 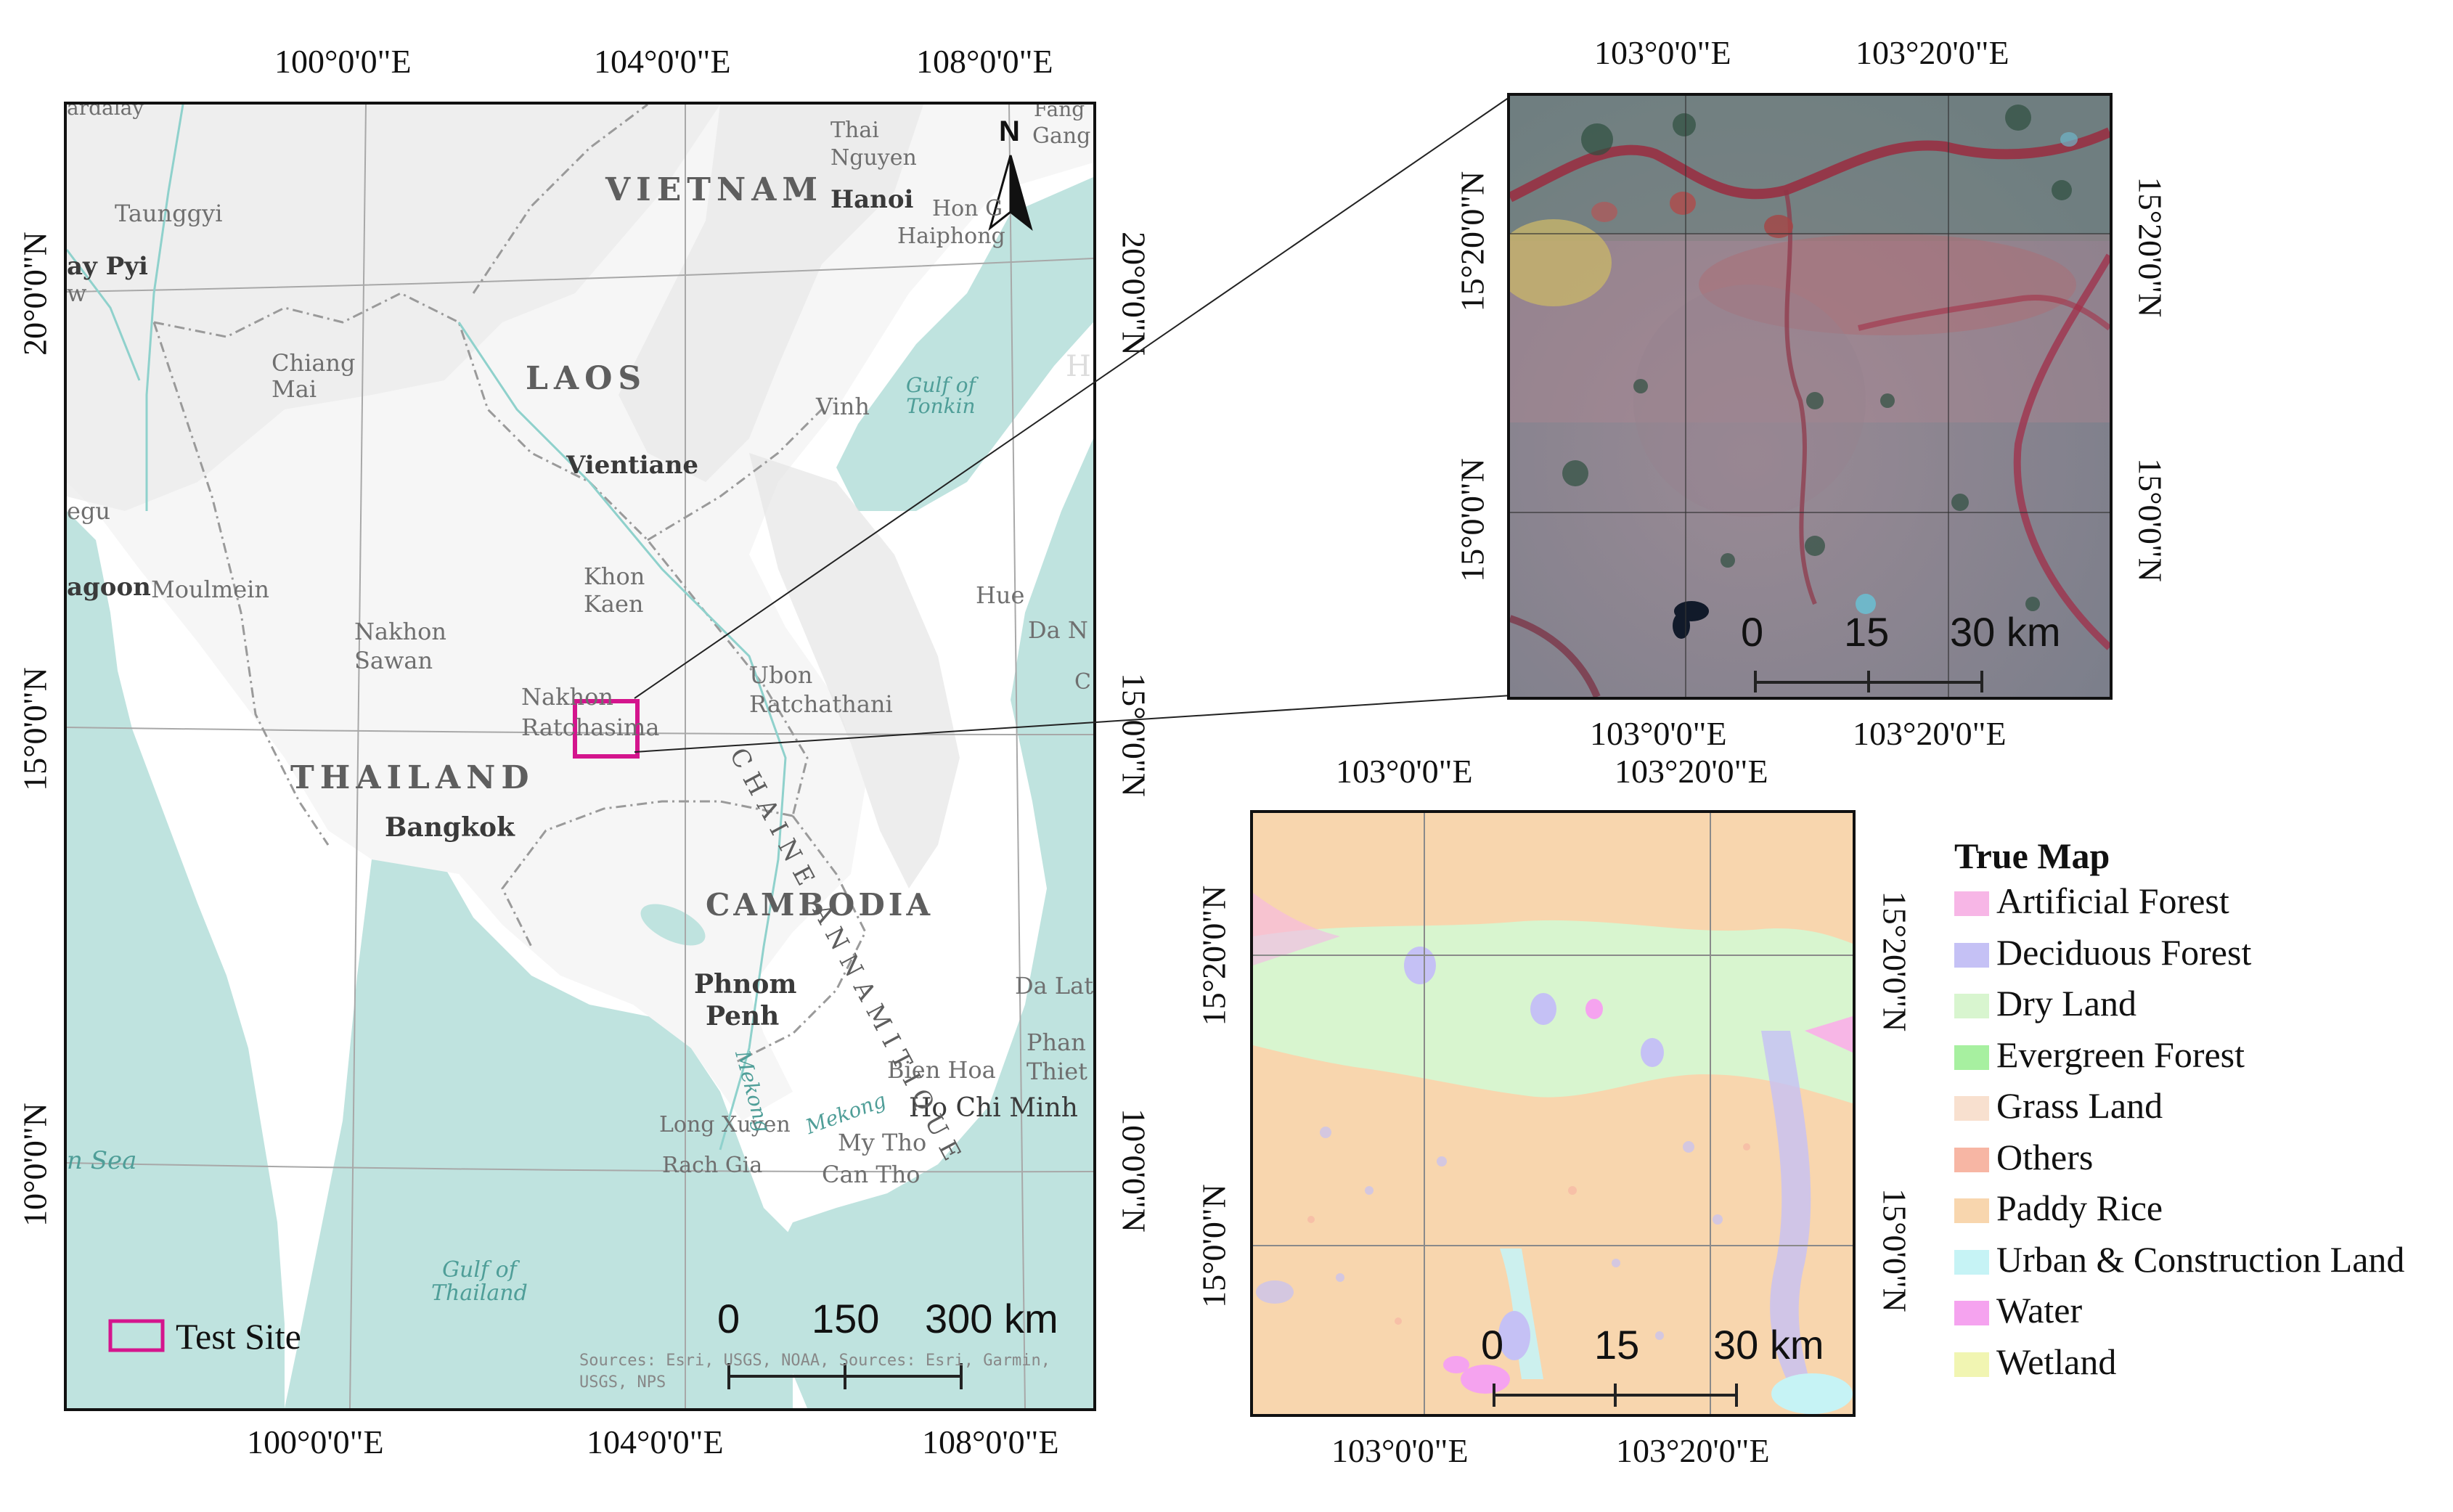 I want to click on place-label: Gang, so click(x=1061, y=136).